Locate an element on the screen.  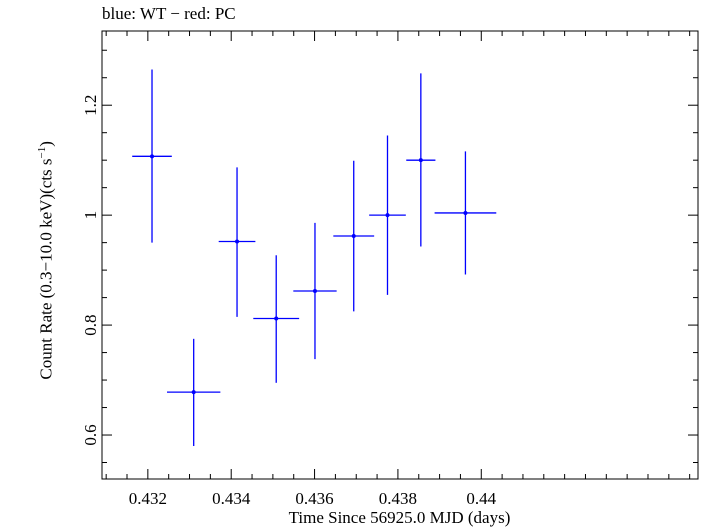
x-axis-label: Time Since 56925.0 MJD (days) is located at coordinates (399, 517).